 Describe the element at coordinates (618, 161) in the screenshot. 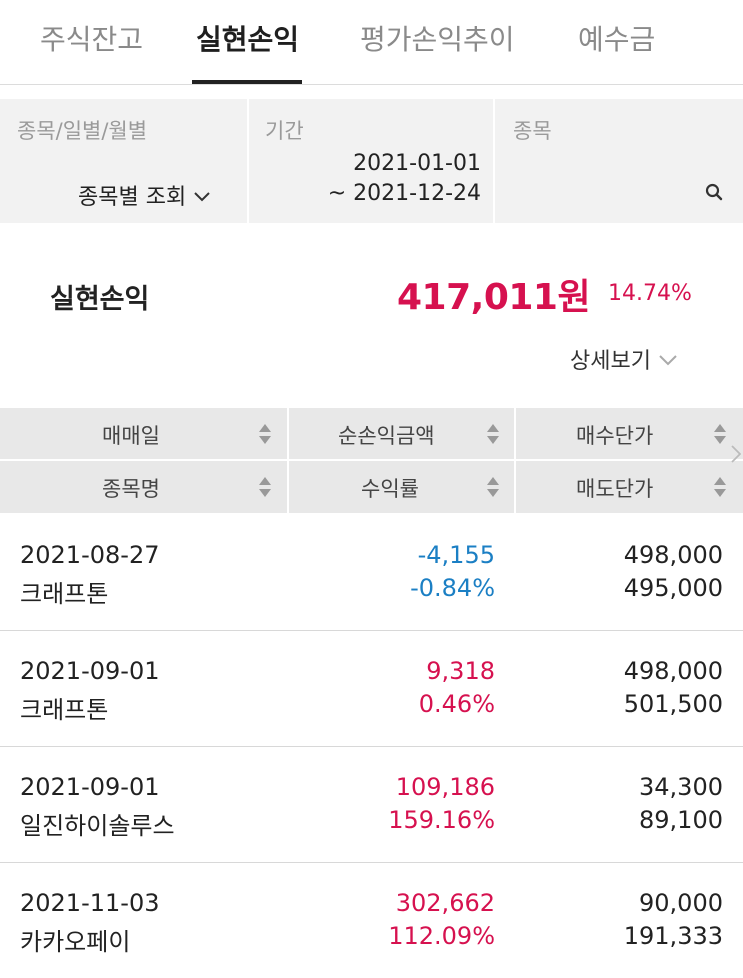

I see `filter-stock: 종목` at that location.